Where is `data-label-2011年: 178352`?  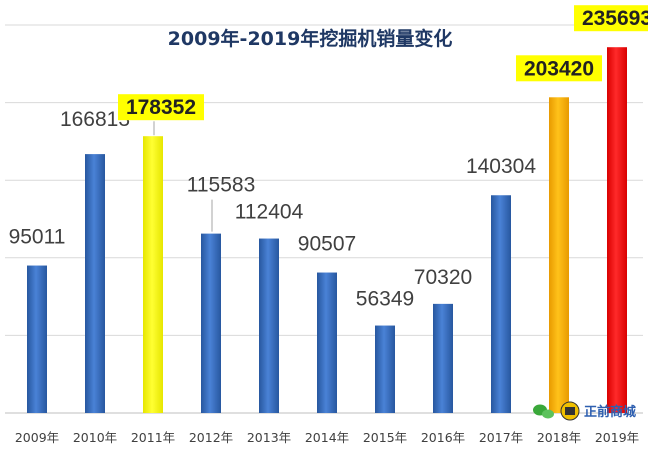 data-label-2011年: 178352 is located at coordinates (161, 107).